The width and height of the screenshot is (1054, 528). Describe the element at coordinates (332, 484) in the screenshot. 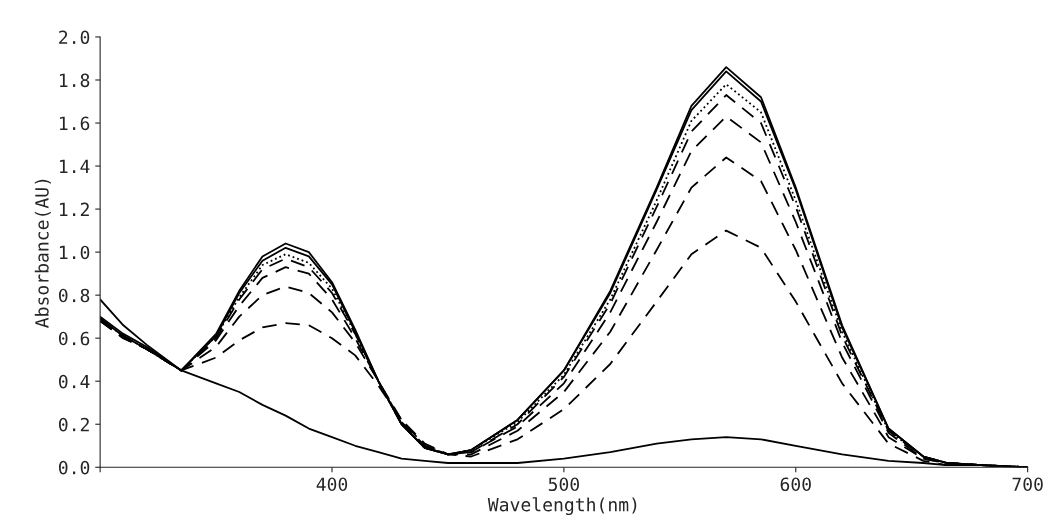

I see `x-tick-label: 400` at that location.